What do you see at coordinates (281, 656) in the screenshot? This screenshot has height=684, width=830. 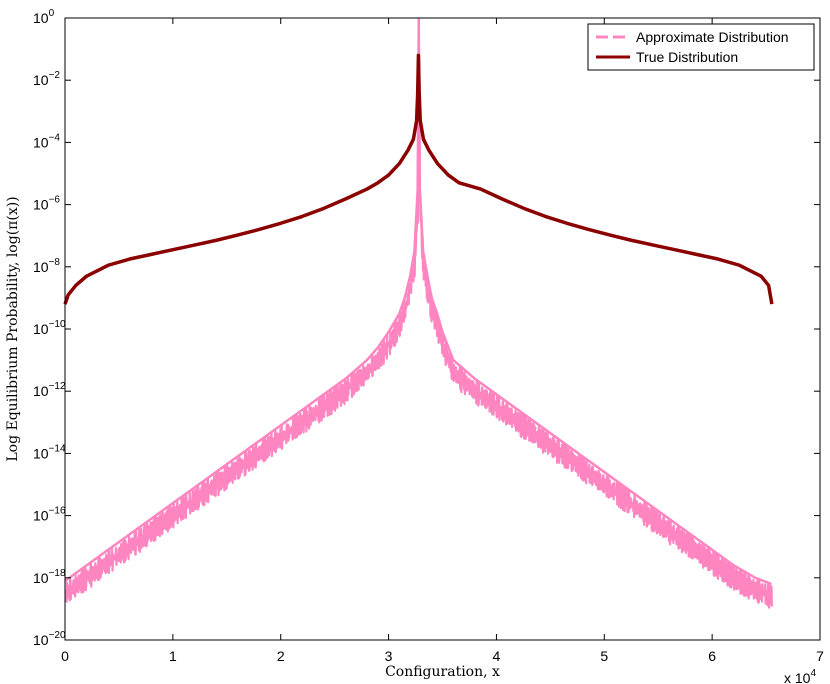 I see `x-tick-label: 2` at bounding box center [281, 656].